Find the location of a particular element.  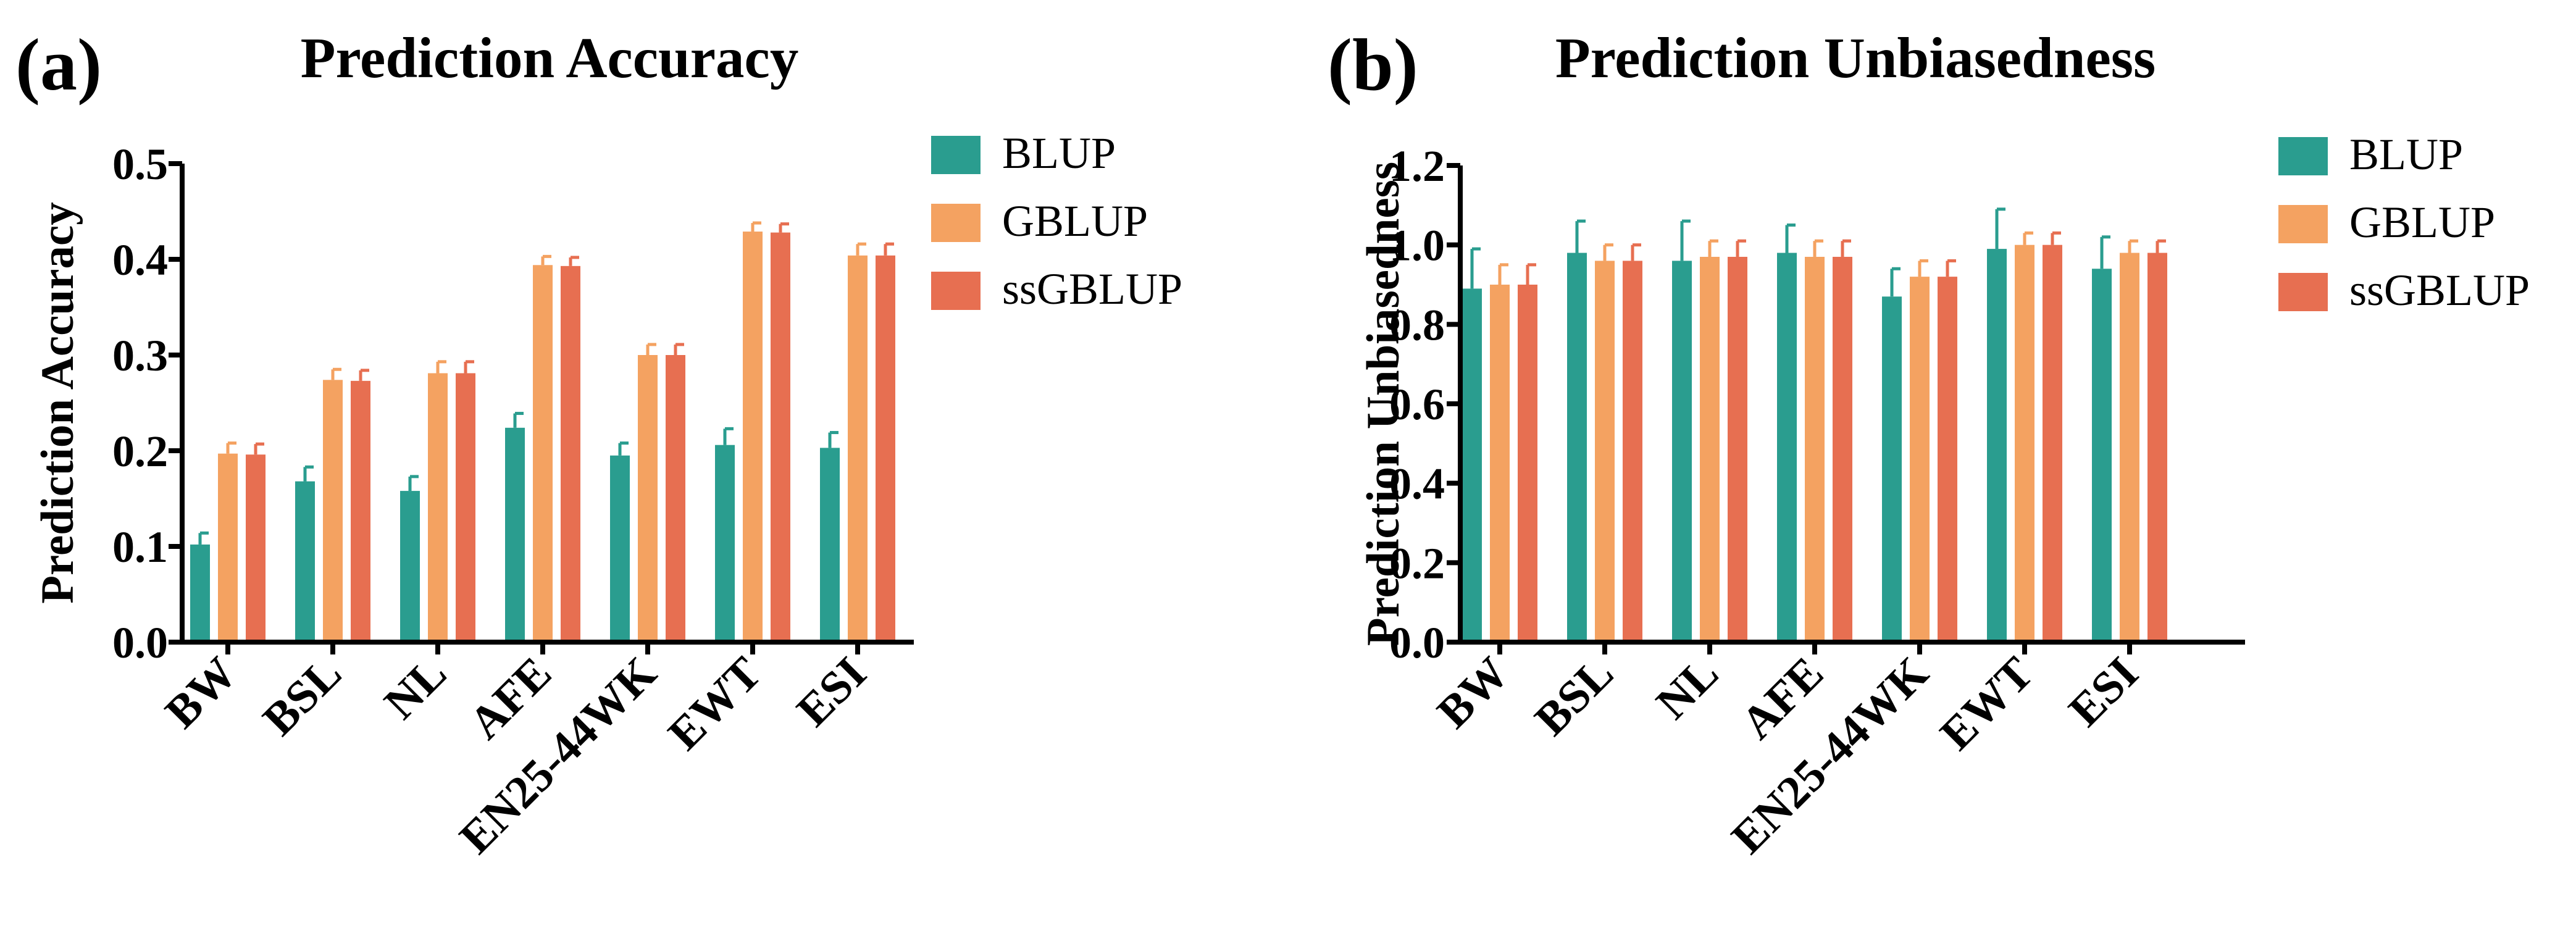

chart-title: Prediction Unbiasedness is located at coordinates (1856, 58).